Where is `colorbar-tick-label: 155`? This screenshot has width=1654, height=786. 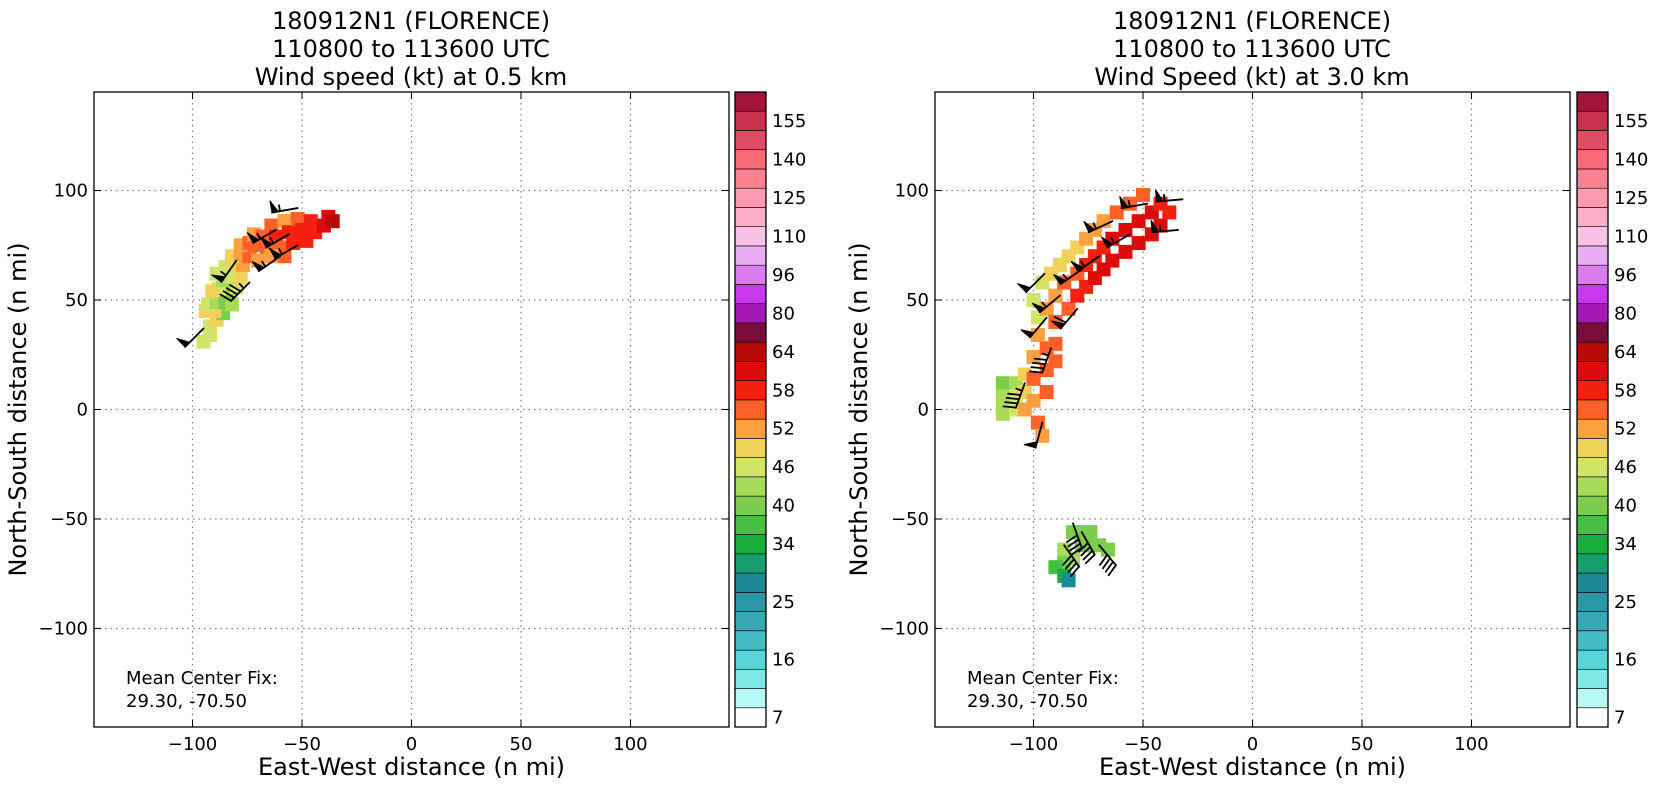 colorbar-tick-label: 155 is located at coordinates (789, 121).